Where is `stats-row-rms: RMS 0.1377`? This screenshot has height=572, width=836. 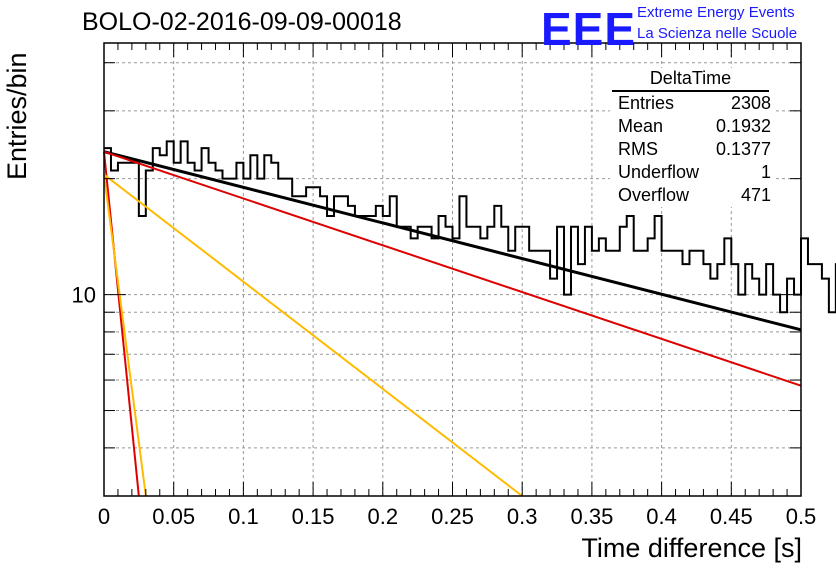
stats-row-rms: RMS 0.1377 is located at coordinates (692, 149).